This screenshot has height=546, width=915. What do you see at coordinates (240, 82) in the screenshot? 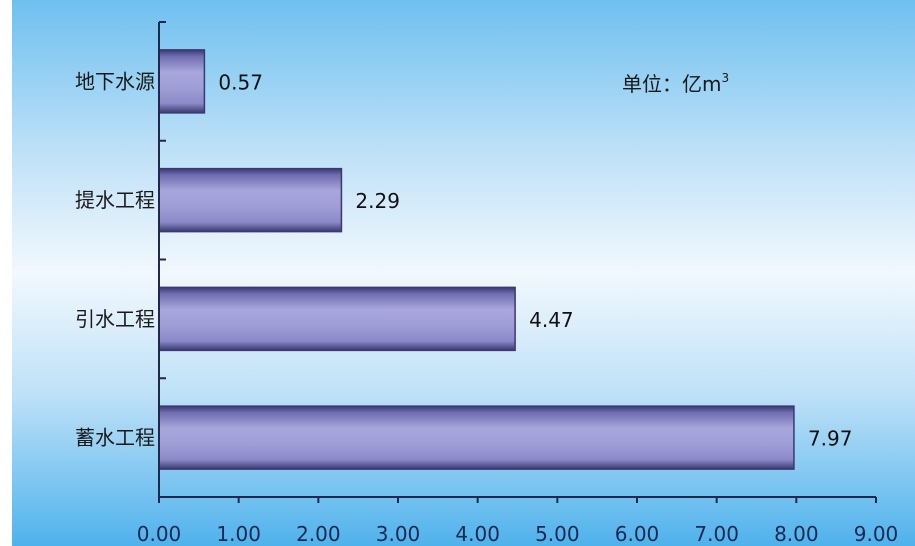
I see `bar-value-label: 0.57` at bounding box center [240, 82].